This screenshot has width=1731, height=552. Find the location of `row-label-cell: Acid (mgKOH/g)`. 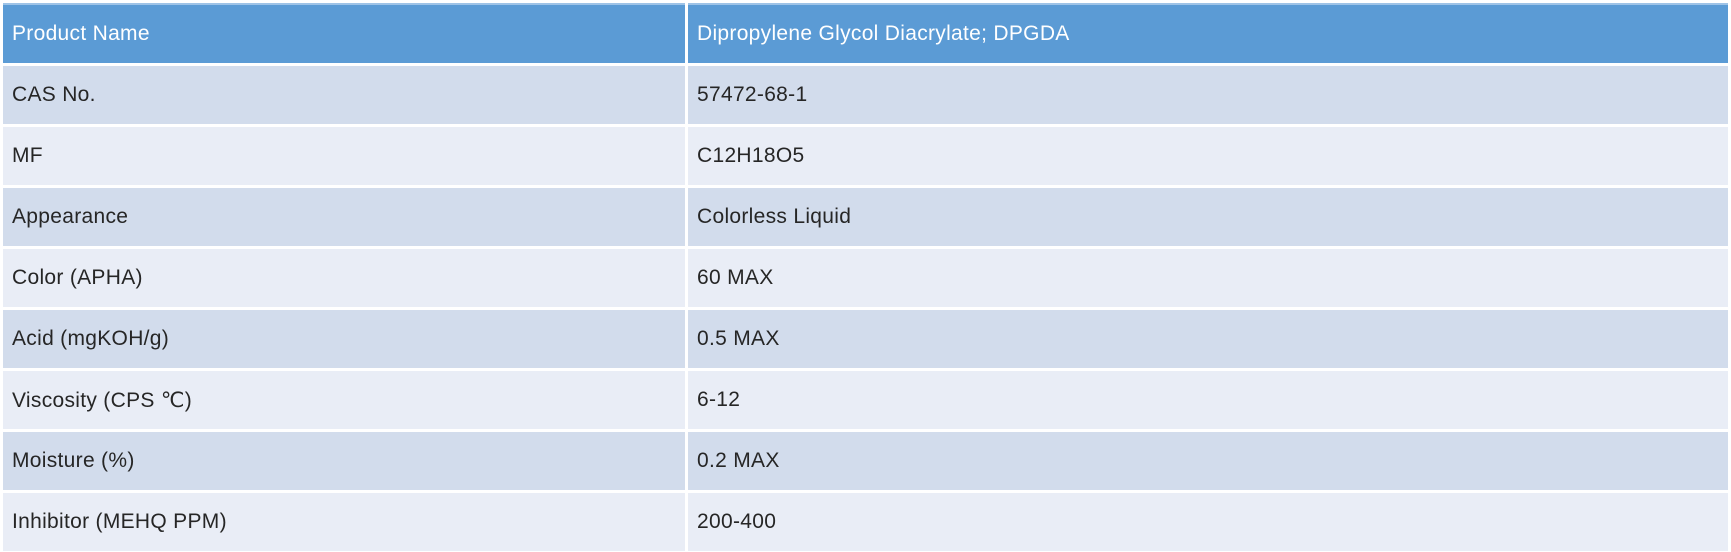

row-label-cell: Acid (mgKOH/g) is located at coordinates (344, 339).